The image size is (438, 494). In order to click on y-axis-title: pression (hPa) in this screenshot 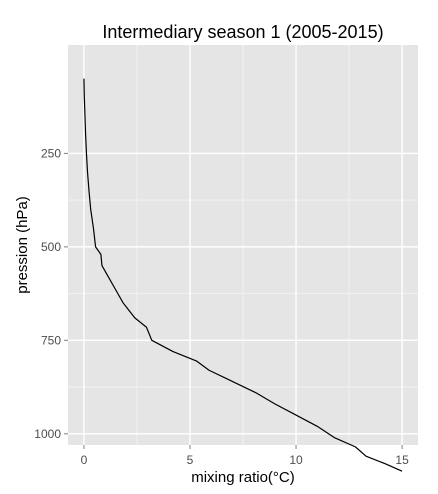, I will do `click(22, 245)`.